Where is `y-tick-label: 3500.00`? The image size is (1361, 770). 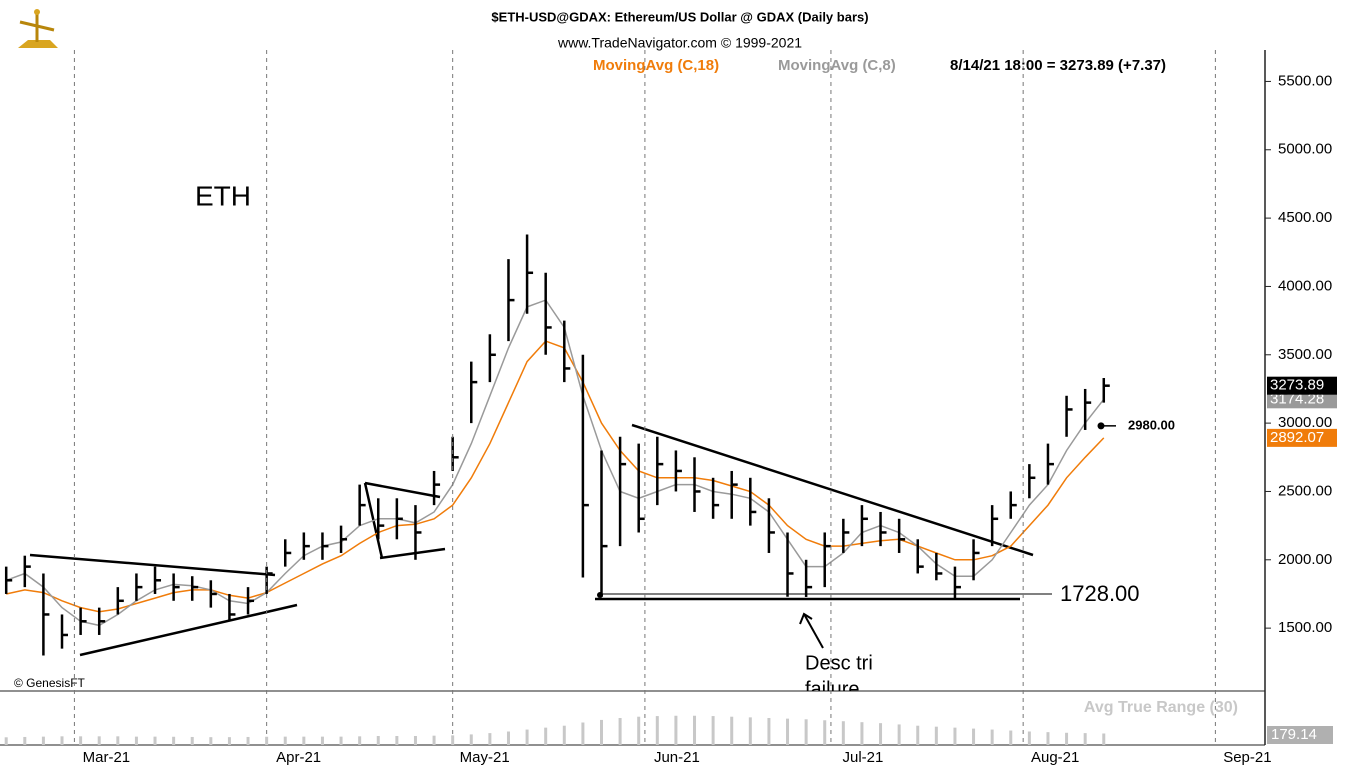 y-tick-label: 3500.00 is located at coordinates (1305, 354).